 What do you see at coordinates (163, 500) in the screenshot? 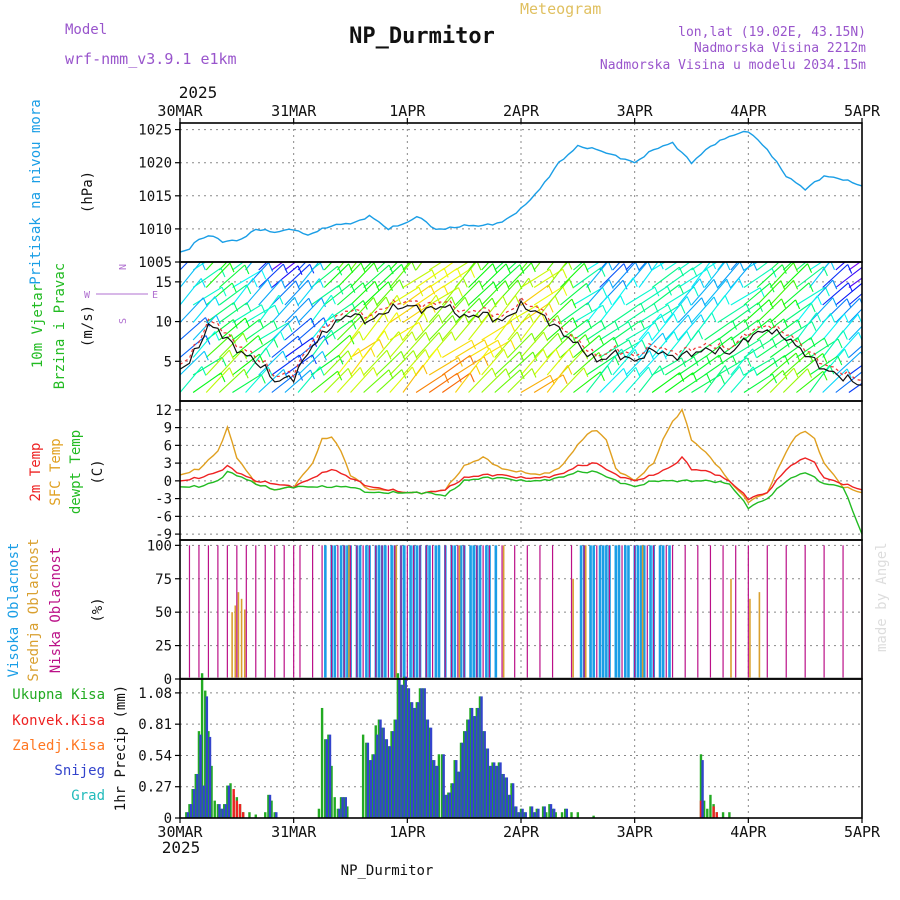
I see `y-tick-label: -3` at bounding box center [163, 500].